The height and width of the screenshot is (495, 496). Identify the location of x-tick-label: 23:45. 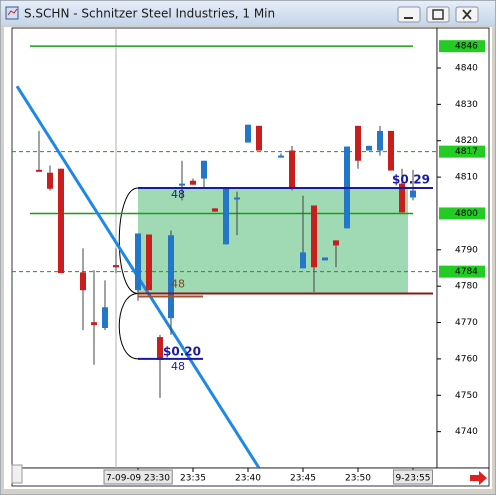
(303, 479).